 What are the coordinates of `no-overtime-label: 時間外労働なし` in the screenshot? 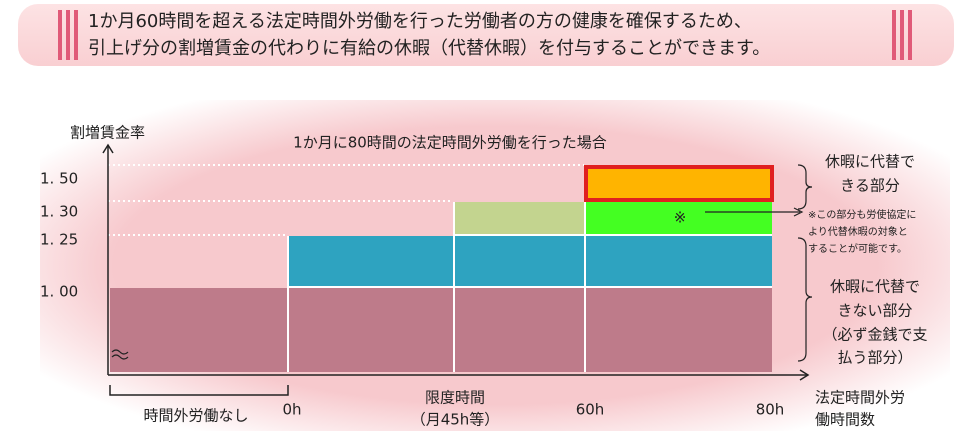 It's located at (195, 416).